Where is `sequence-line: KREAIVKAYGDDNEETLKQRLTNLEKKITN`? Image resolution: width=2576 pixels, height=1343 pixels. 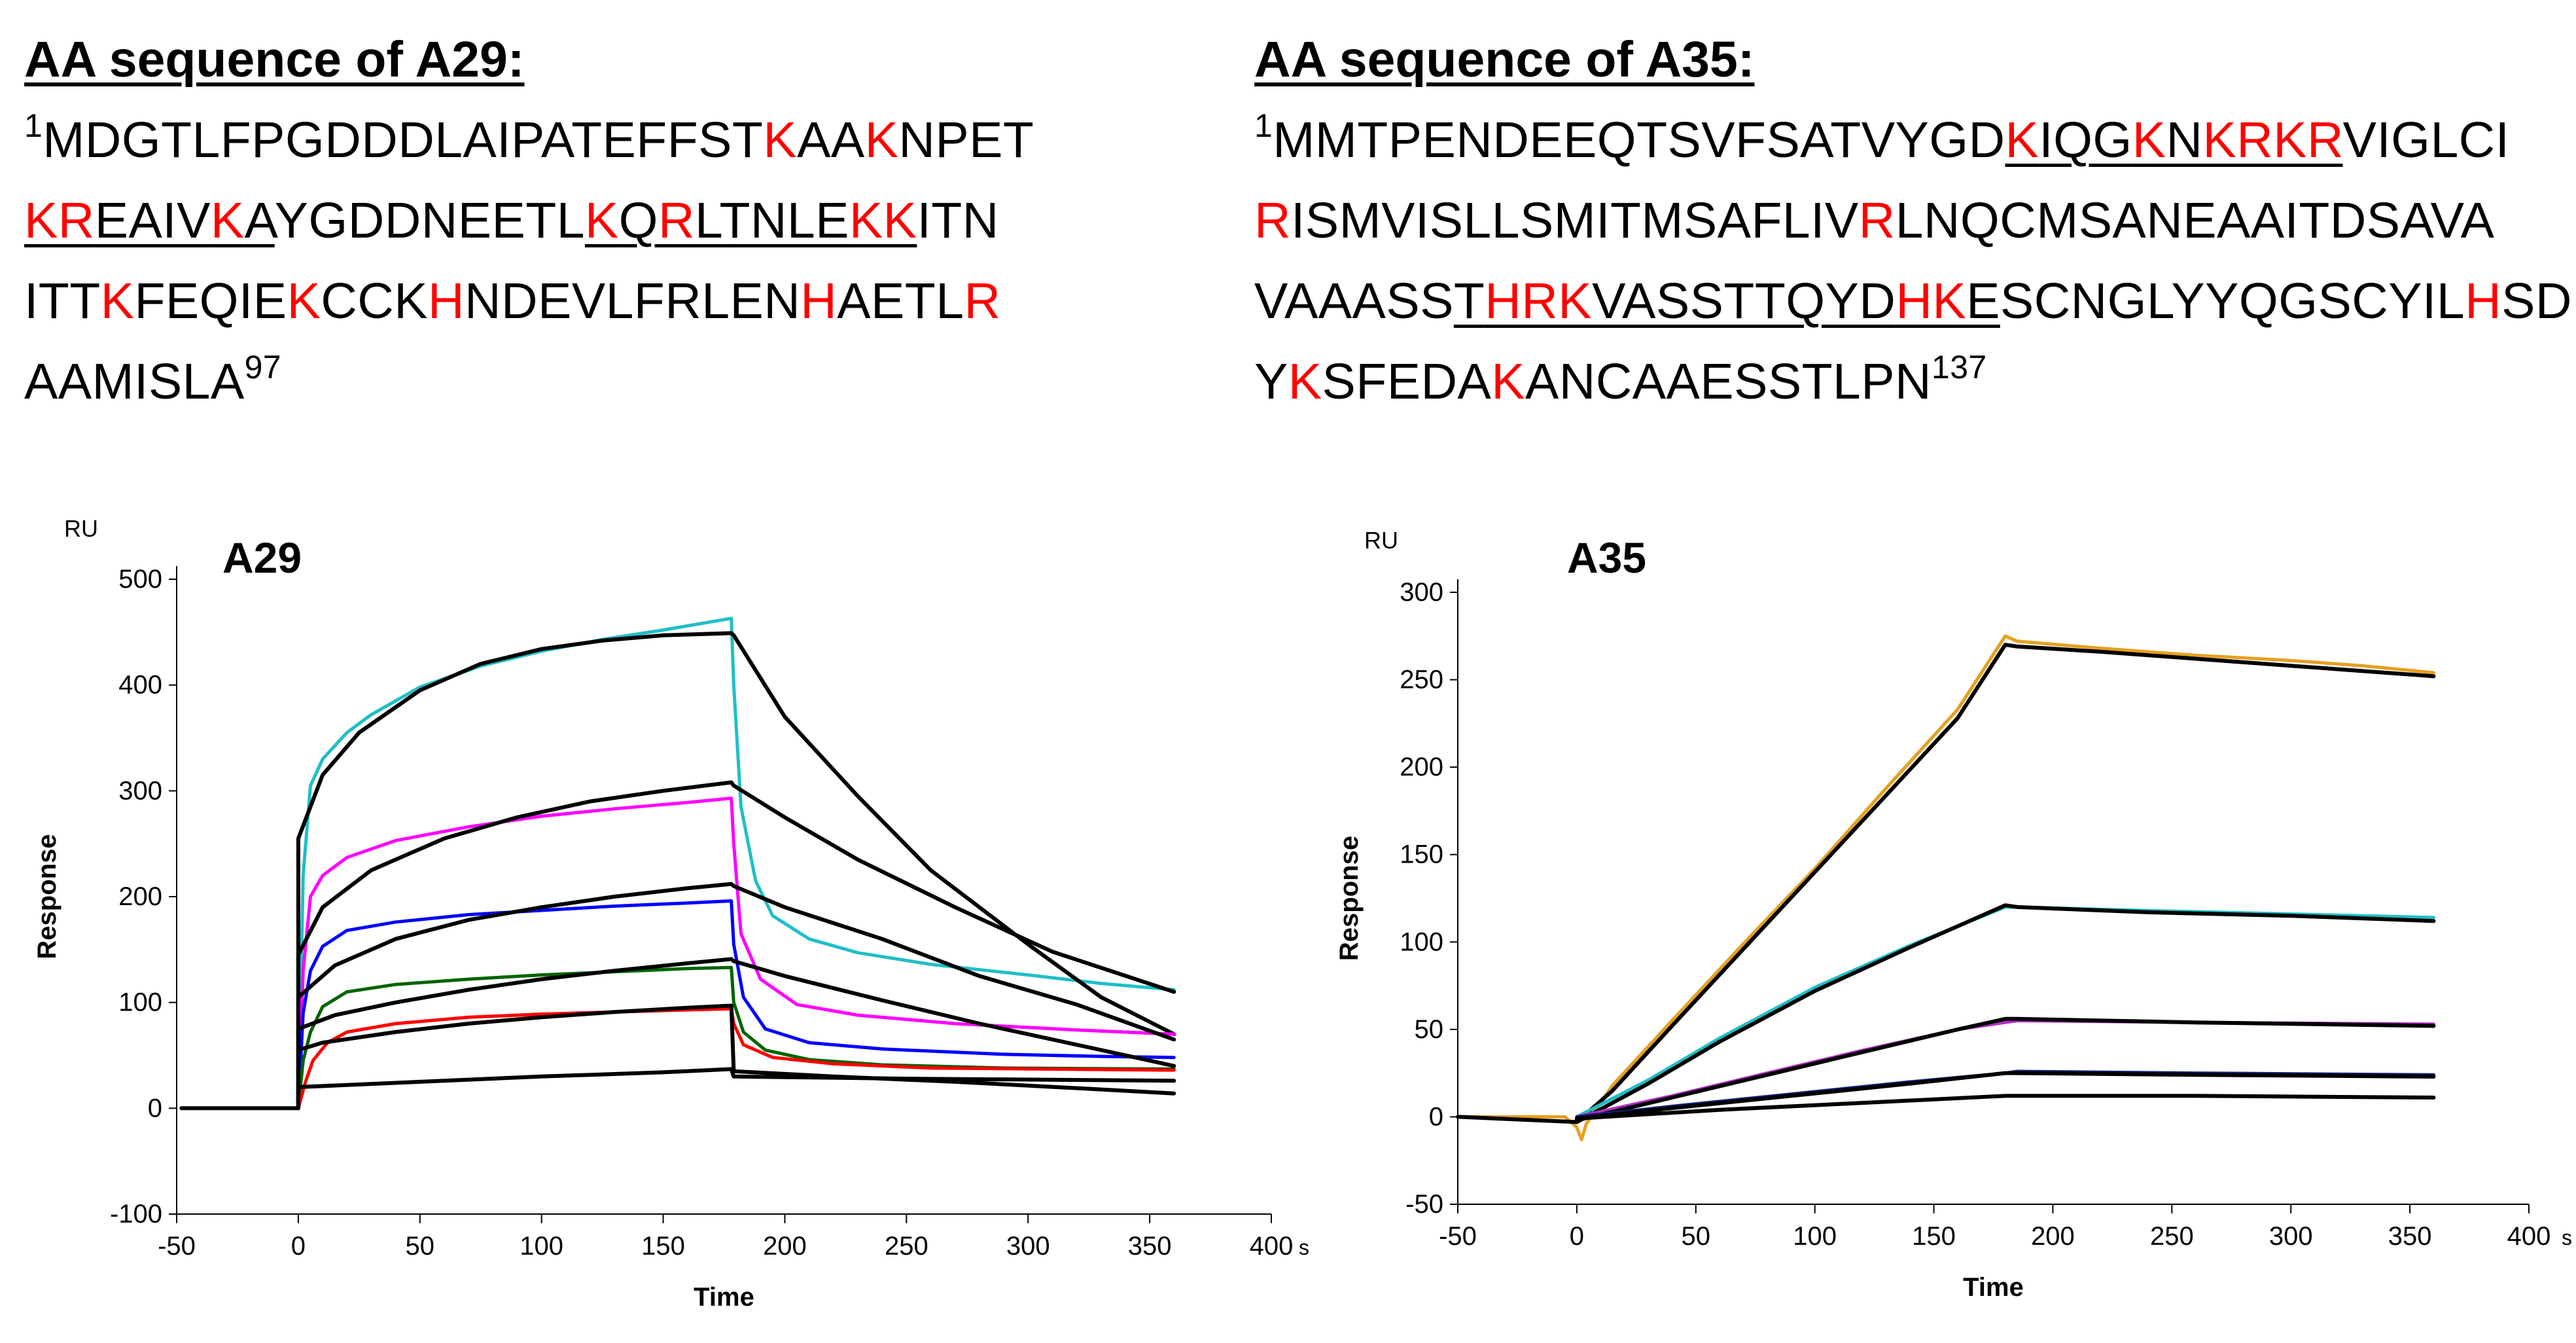
sequence-line: KREAIVKAYGDDNEETLKQRLTNLEKKITN is located at coordinates (645, 221).